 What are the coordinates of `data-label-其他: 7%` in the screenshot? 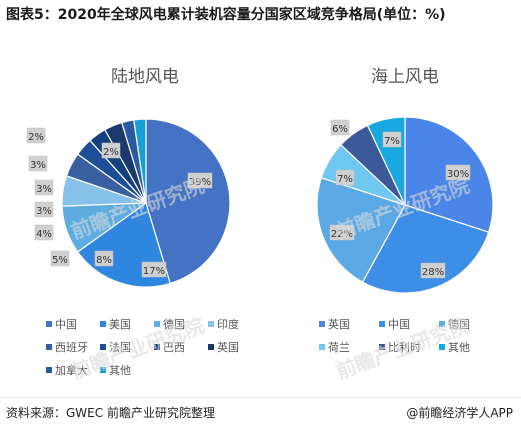 It's located at (392, 141).